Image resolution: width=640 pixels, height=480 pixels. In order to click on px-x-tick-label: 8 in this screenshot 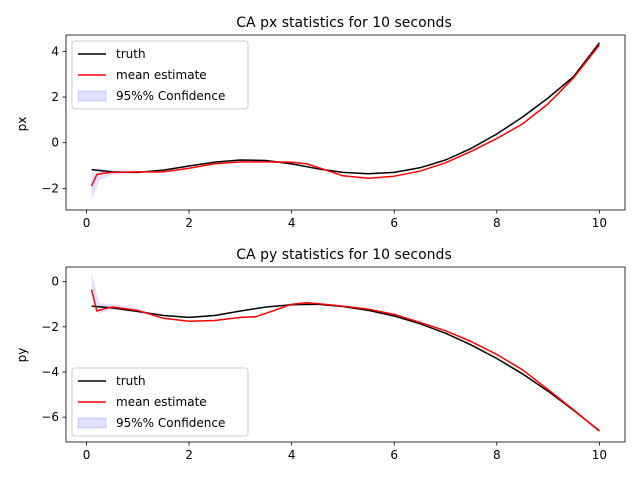, I will do `click(497, 223)`.